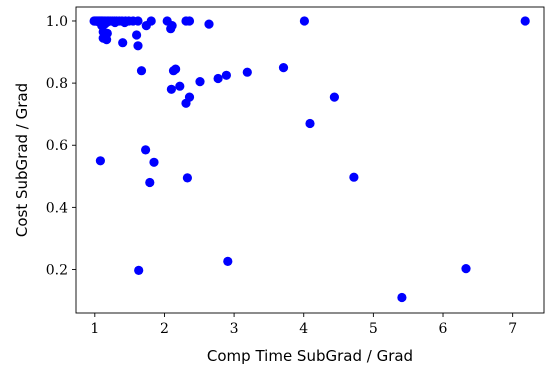  Describe the element at coordinates (512, 329) in the screenshot. I see `x-tick-label: 7` at that location.